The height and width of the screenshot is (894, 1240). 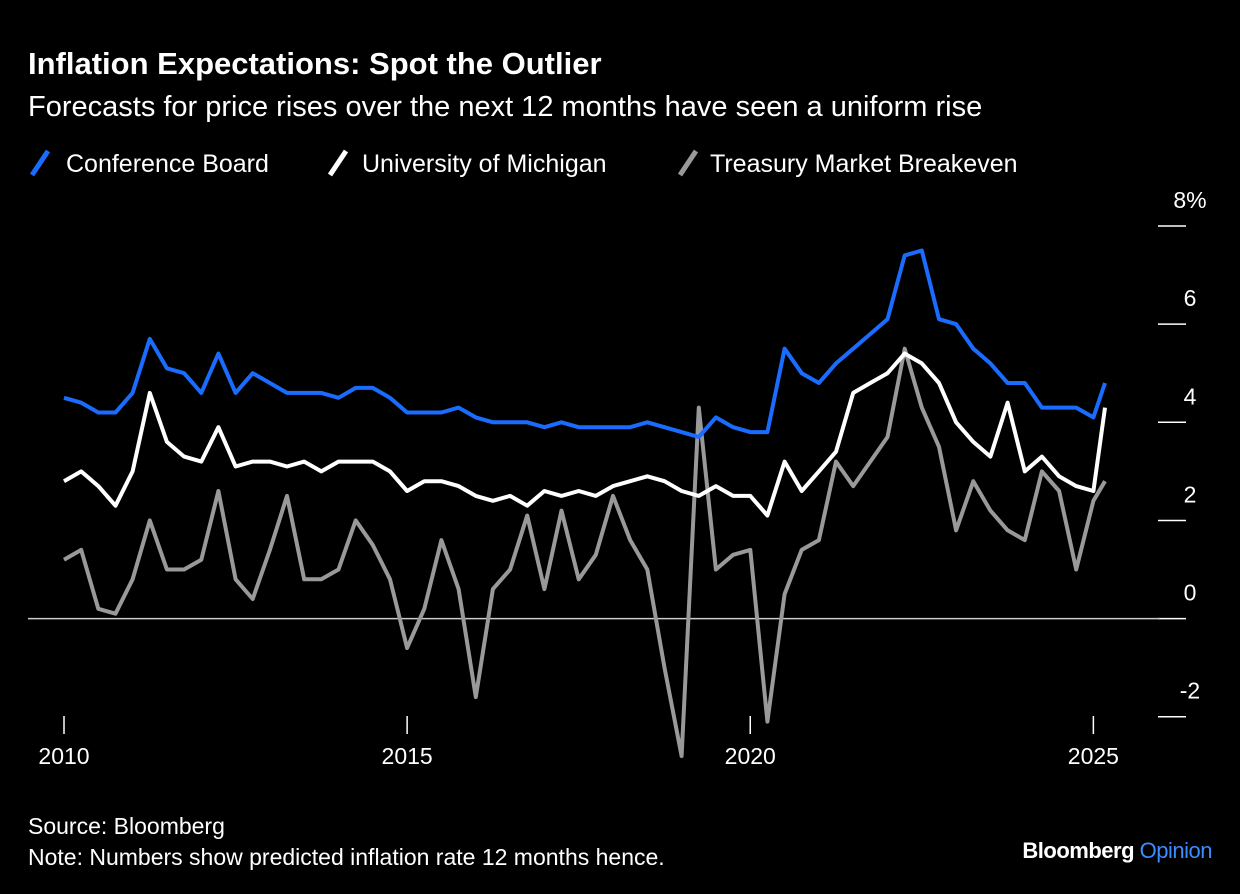 What do you see at coordinates (484, 164) in the screenshot?
I see `legend-label: University of Michigan` at bounding box center [484, 164].